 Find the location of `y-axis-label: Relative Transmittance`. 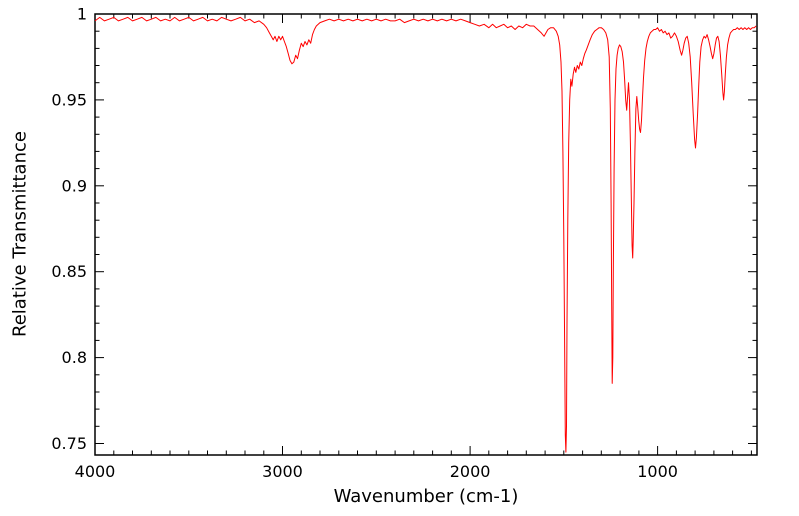

y-axis-label: Relative Transmittance is located at coordinates (20, 234).